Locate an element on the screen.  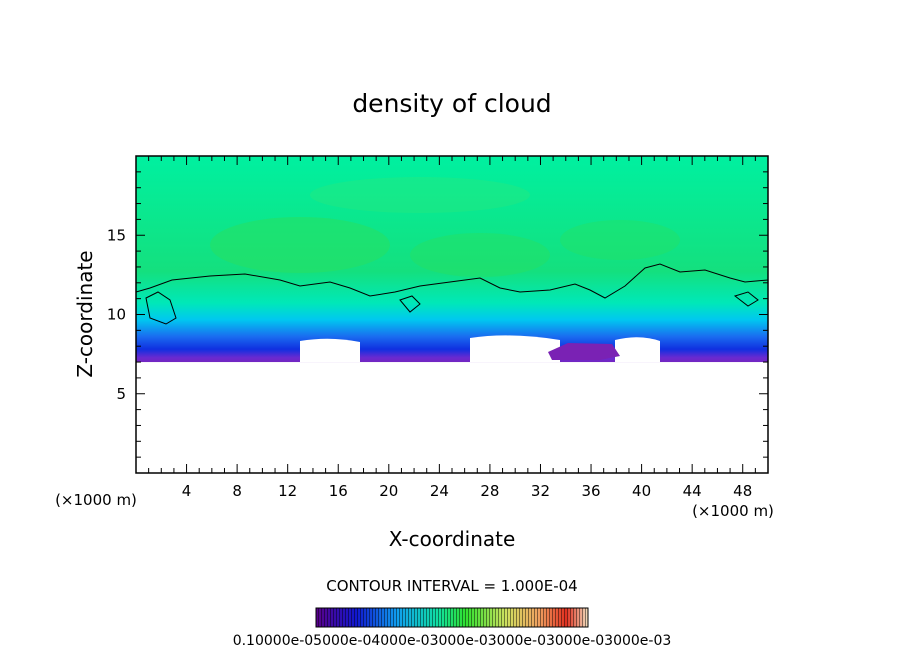
x-tick-label: 32 is located at coordinates (540, 491).